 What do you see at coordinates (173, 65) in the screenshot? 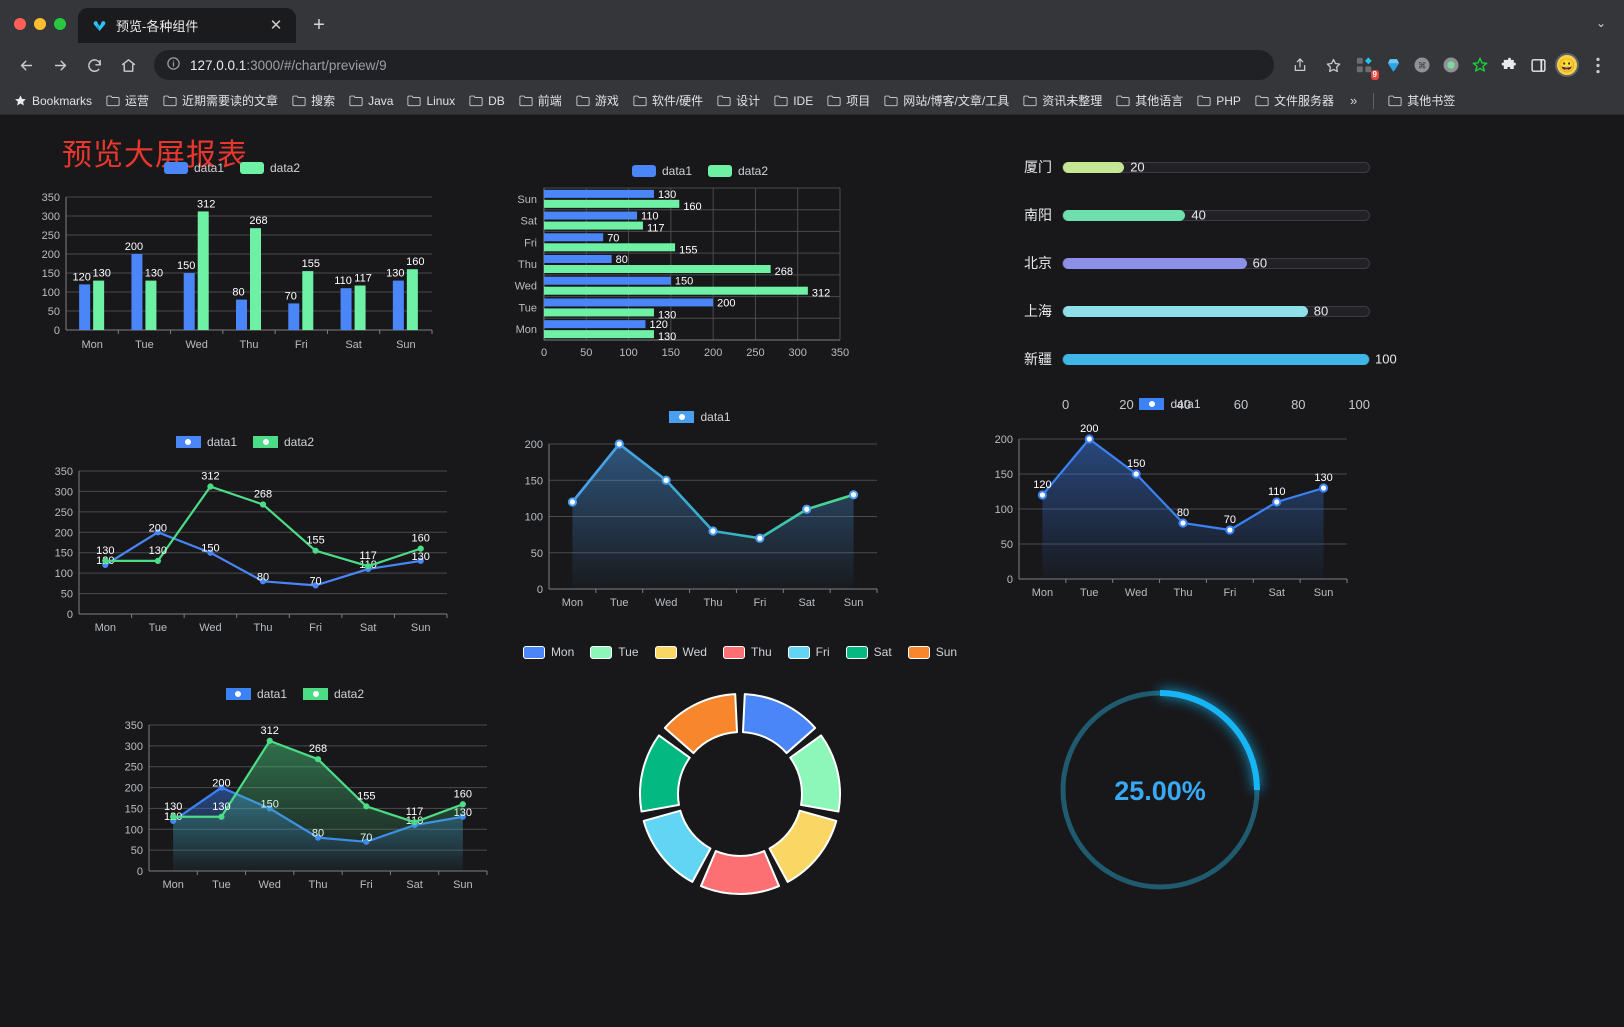
I see `info-icon` at bounding box center [173, 65].